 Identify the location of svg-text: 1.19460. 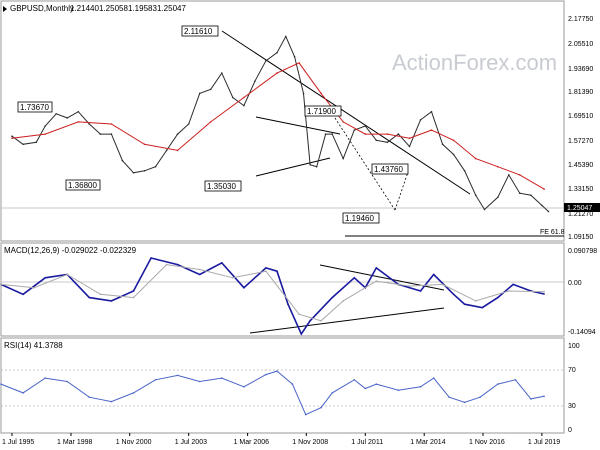
(359, 218).